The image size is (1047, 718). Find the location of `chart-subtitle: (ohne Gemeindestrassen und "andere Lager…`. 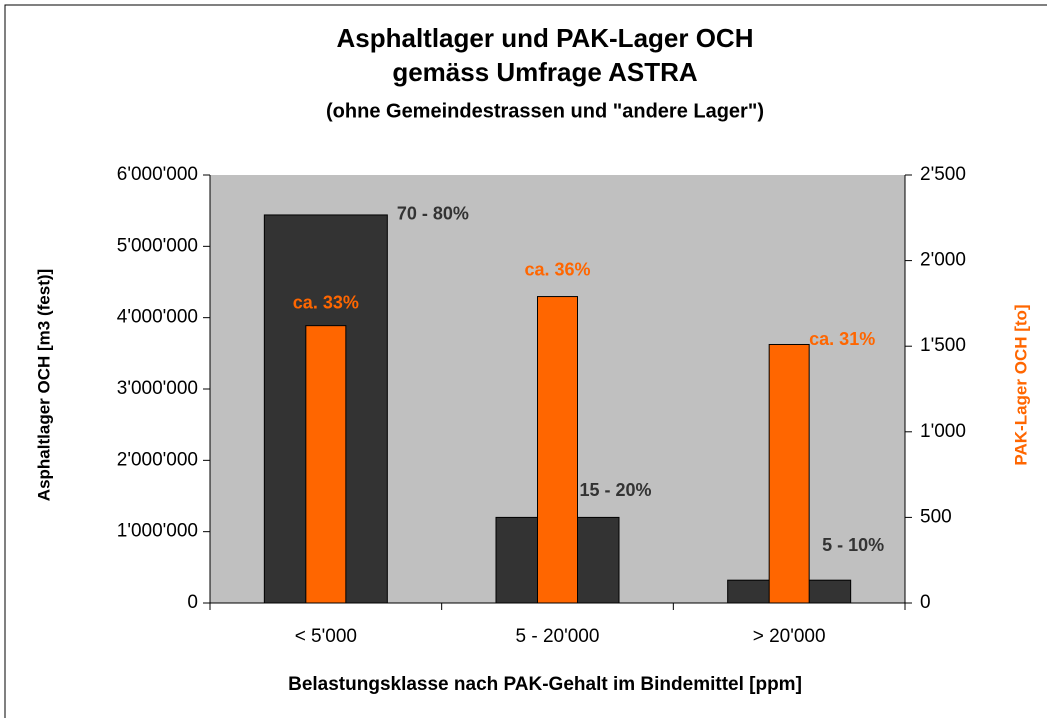

chart-subtitle: (ohne Gemeindestrassen und "andere Lager… is located at coordinates (545, 111).